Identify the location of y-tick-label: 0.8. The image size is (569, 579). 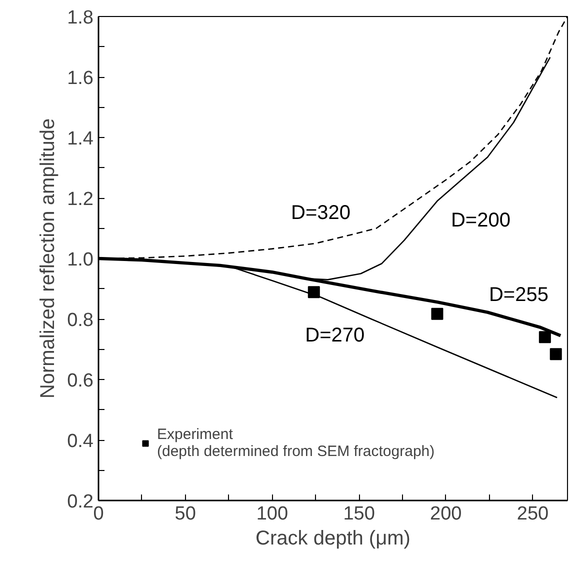
(80, 320).